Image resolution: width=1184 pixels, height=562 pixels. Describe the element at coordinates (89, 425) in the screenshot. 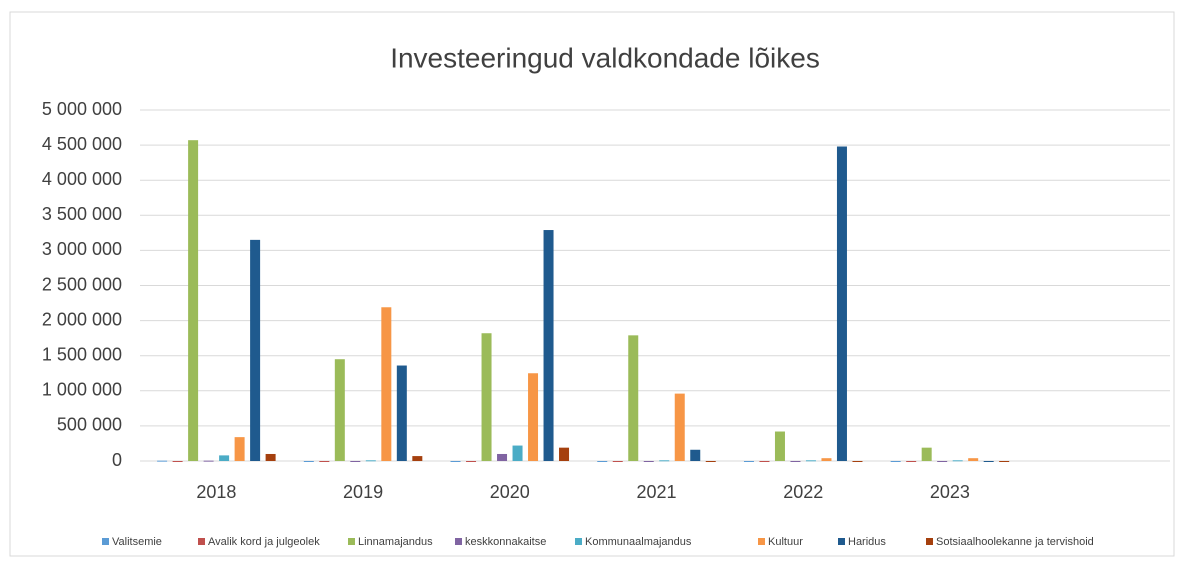

I see `y-tick-label: 500 000` at that location.